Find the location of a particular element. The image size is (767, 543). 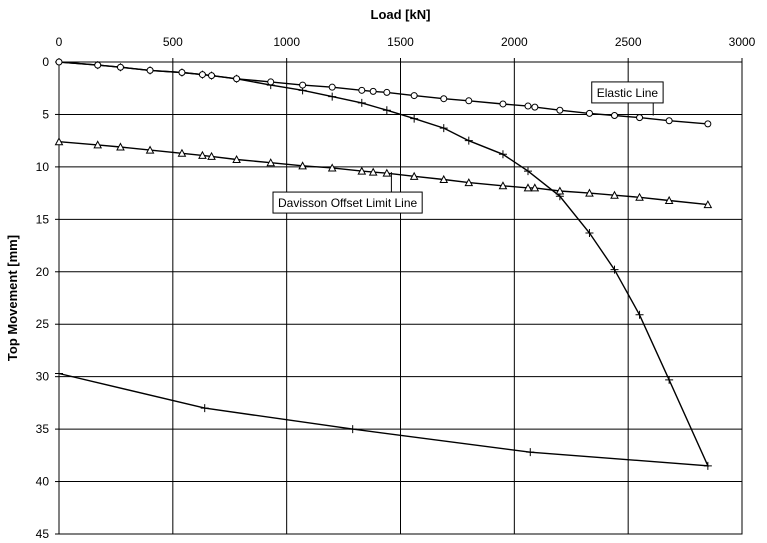

callout-box is located at coordinates (627, 92).